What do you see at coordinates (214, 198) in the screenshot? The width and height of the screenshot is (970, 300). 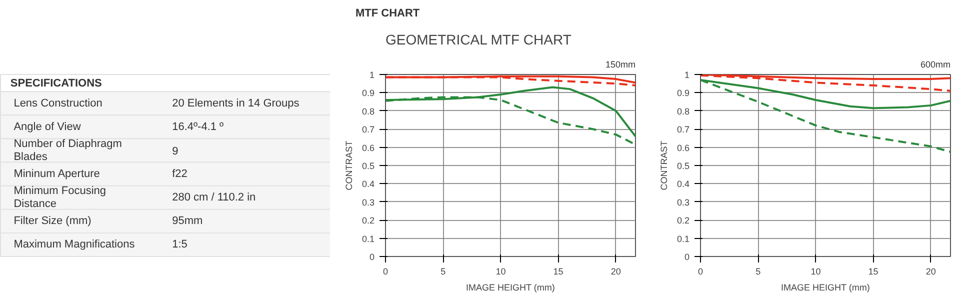 I see `text: 280 cm / 110.2 in` at bounding box center [214, 198].